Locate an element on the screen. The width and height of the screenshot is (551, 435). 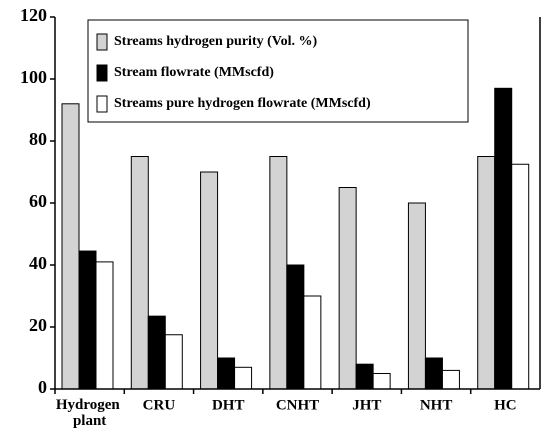
legend-label: Stream flowrate (MMscfd) is located at coordinates (194, 72).